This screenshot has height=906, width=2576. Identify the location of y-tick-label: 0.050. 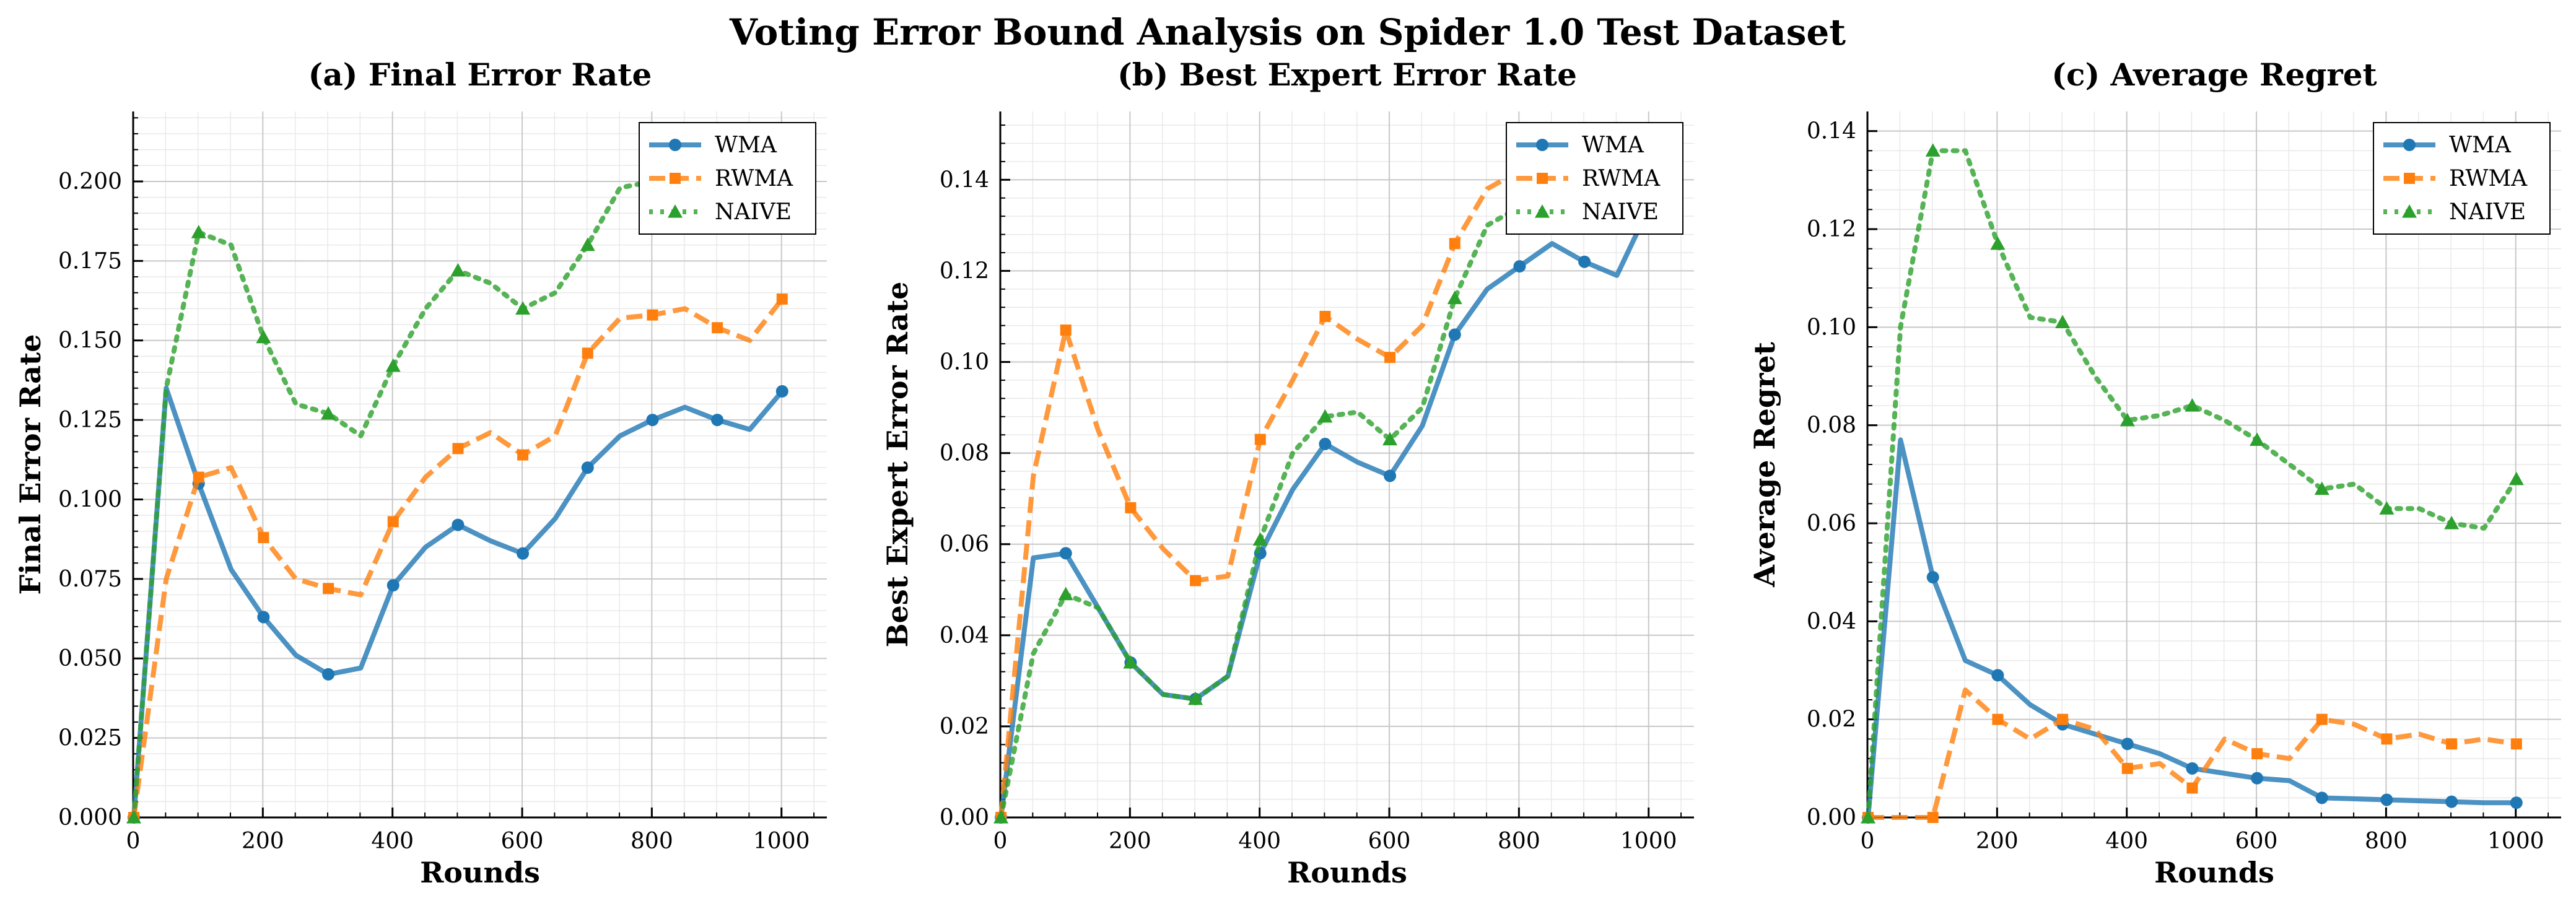
(90, 658).